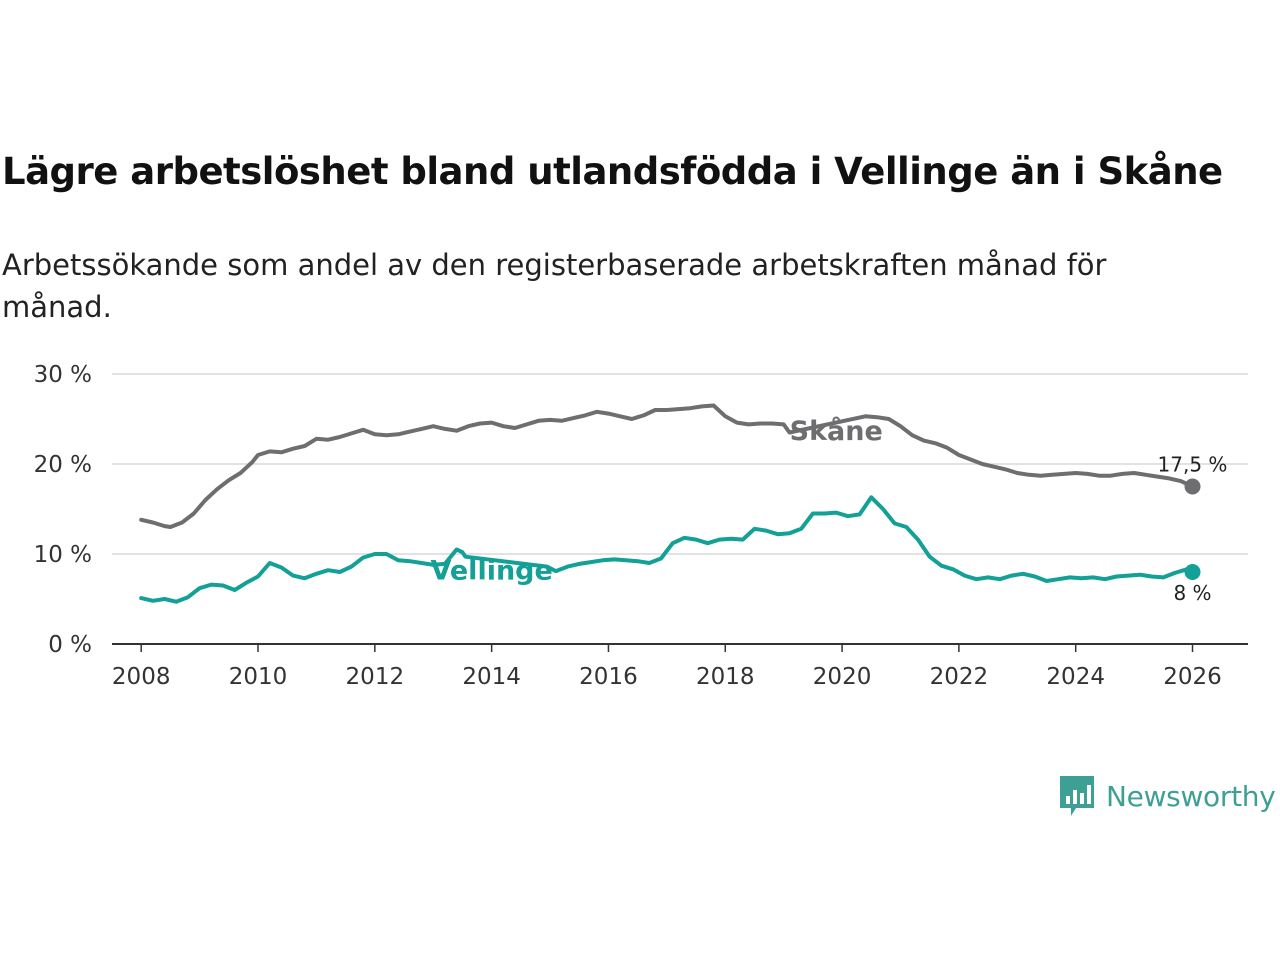 This screenshot has height=960, width=1280. Describe the element at coordinates (1192, 593) in the screenshot. I see `series-end-label: 8 %` at that location.